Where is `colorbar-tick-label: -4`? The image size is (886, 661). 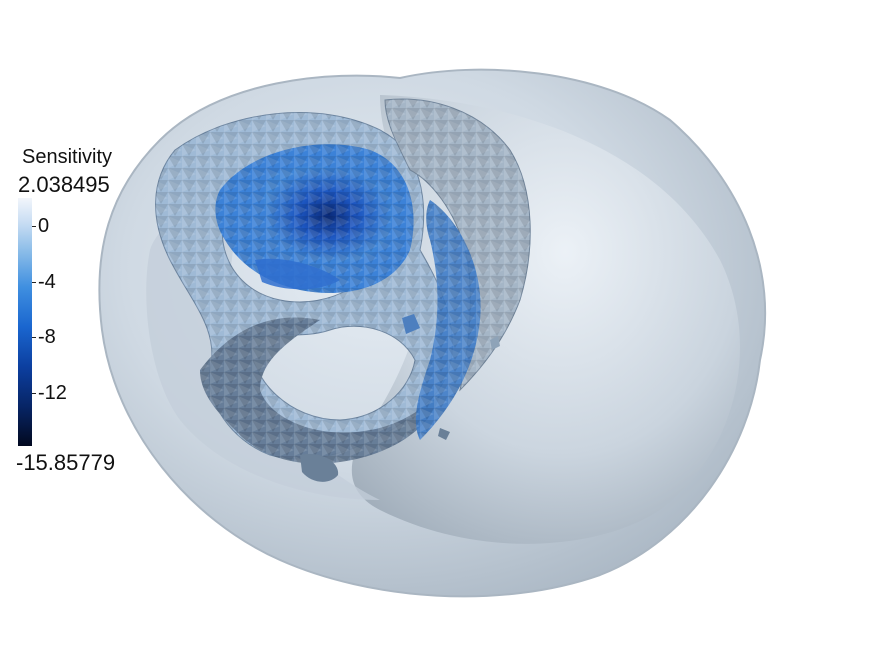 colorbar-tick-label: -4 is located at coordinates (47, 281).